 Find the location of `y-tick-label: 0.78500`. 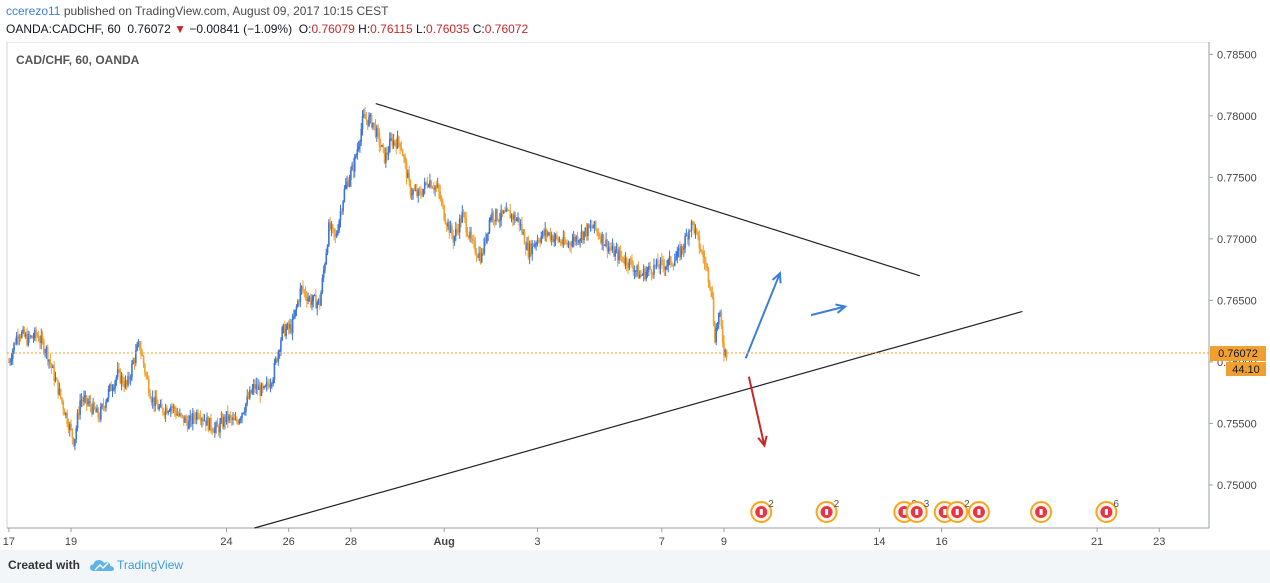

y-tick-label: 0.78500 is located at coordinates (1237, 55).